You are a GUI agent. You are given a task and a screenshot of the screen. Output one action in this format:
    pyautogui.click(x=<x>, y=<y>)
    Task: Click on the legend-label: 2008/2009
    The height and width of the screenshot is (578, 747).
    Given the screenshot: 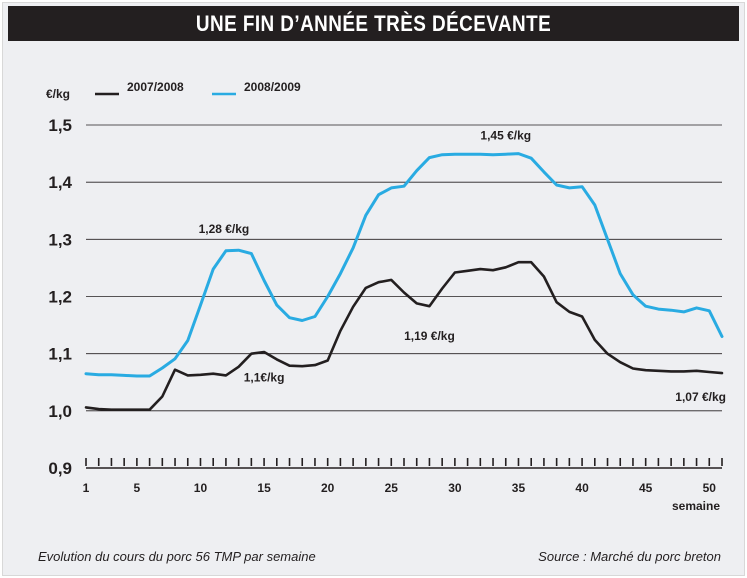 What is the action you would take?
    pyautogui.click(x=272, y=87)
    